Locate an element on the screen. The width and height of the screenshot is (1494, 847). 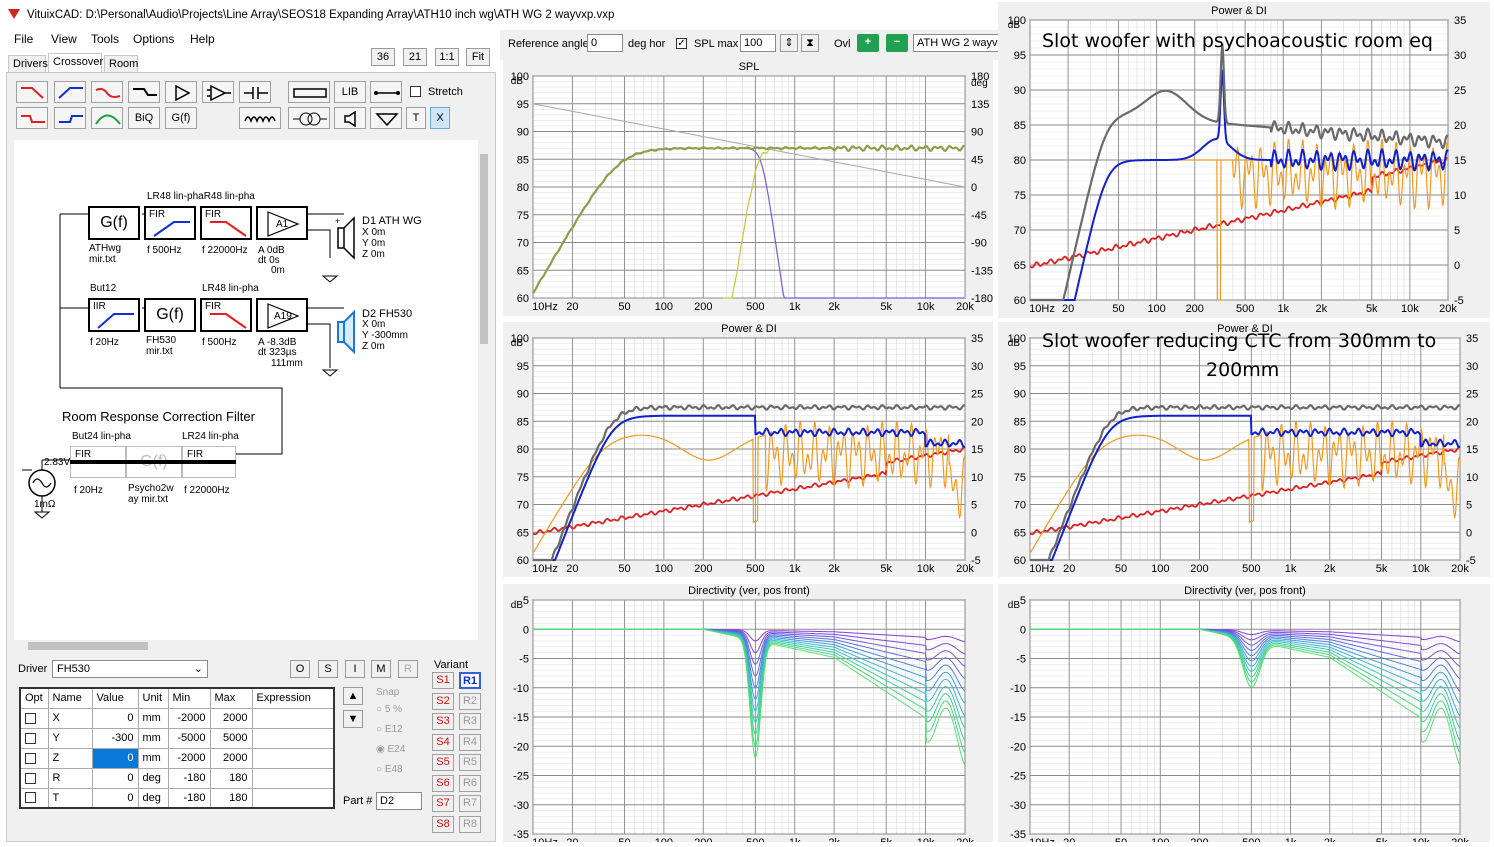
spl-fit-button: ⧗ is located at coordinates (810, 43).